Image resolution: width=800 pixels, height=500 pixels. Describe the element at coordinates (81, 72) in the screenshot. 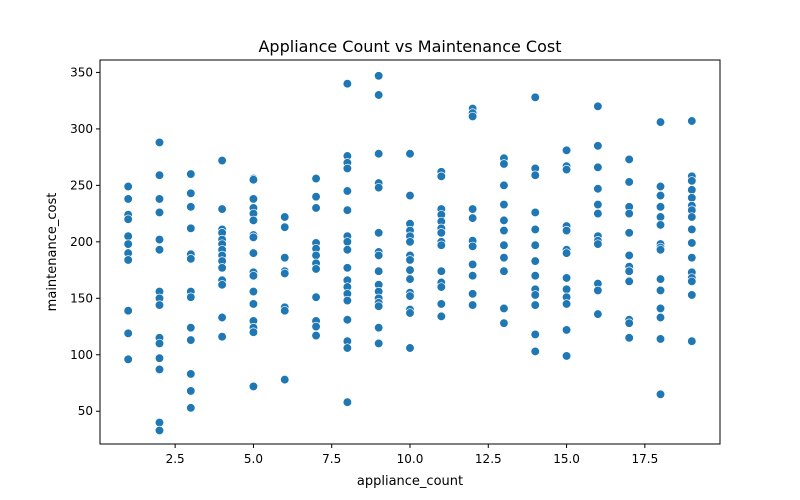

I see `y-tick-label: 350` at that location.